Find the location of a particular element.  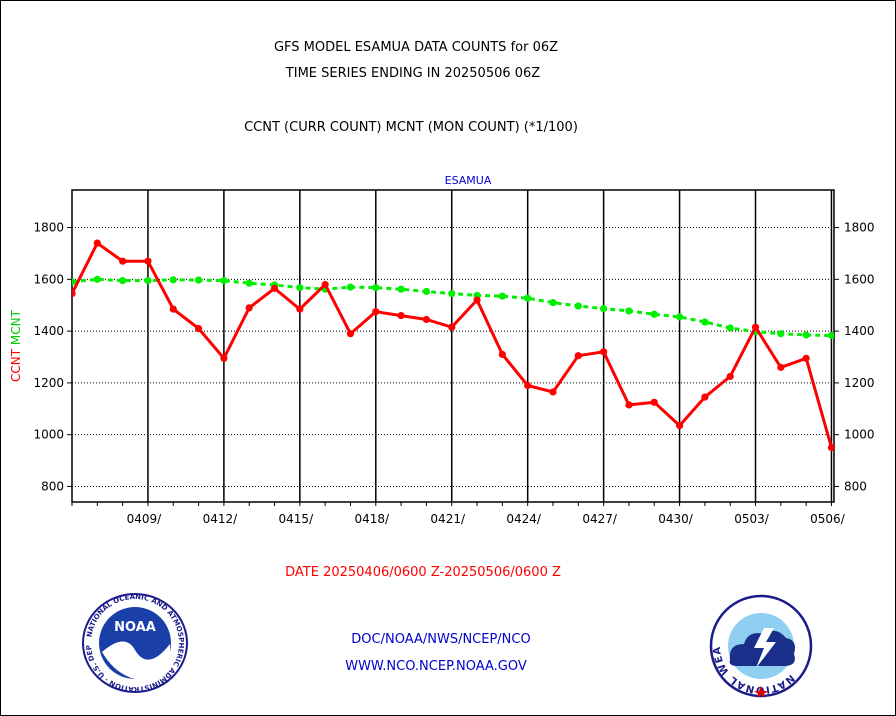

y-tick-label-right: 800 is located at coordinates (855, 486).